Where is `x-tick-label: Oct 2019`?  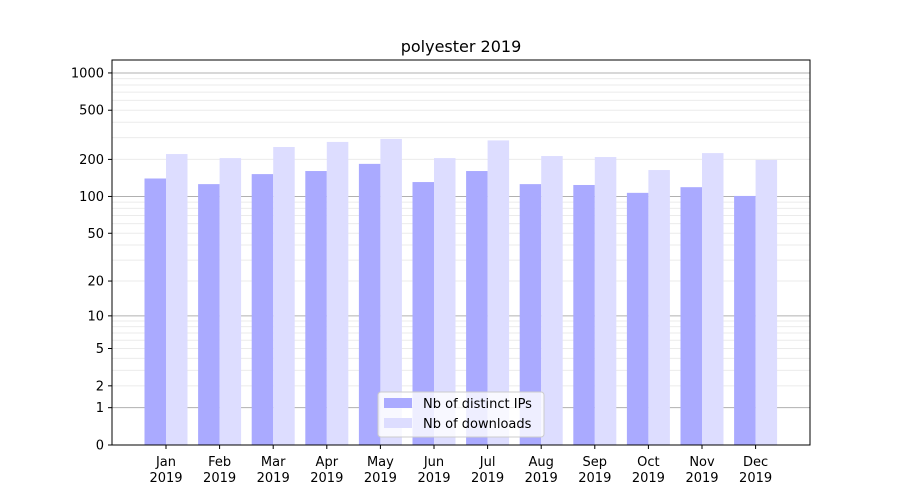 x-tick-label: Oct 2019 is located at coordinates (648, 470).